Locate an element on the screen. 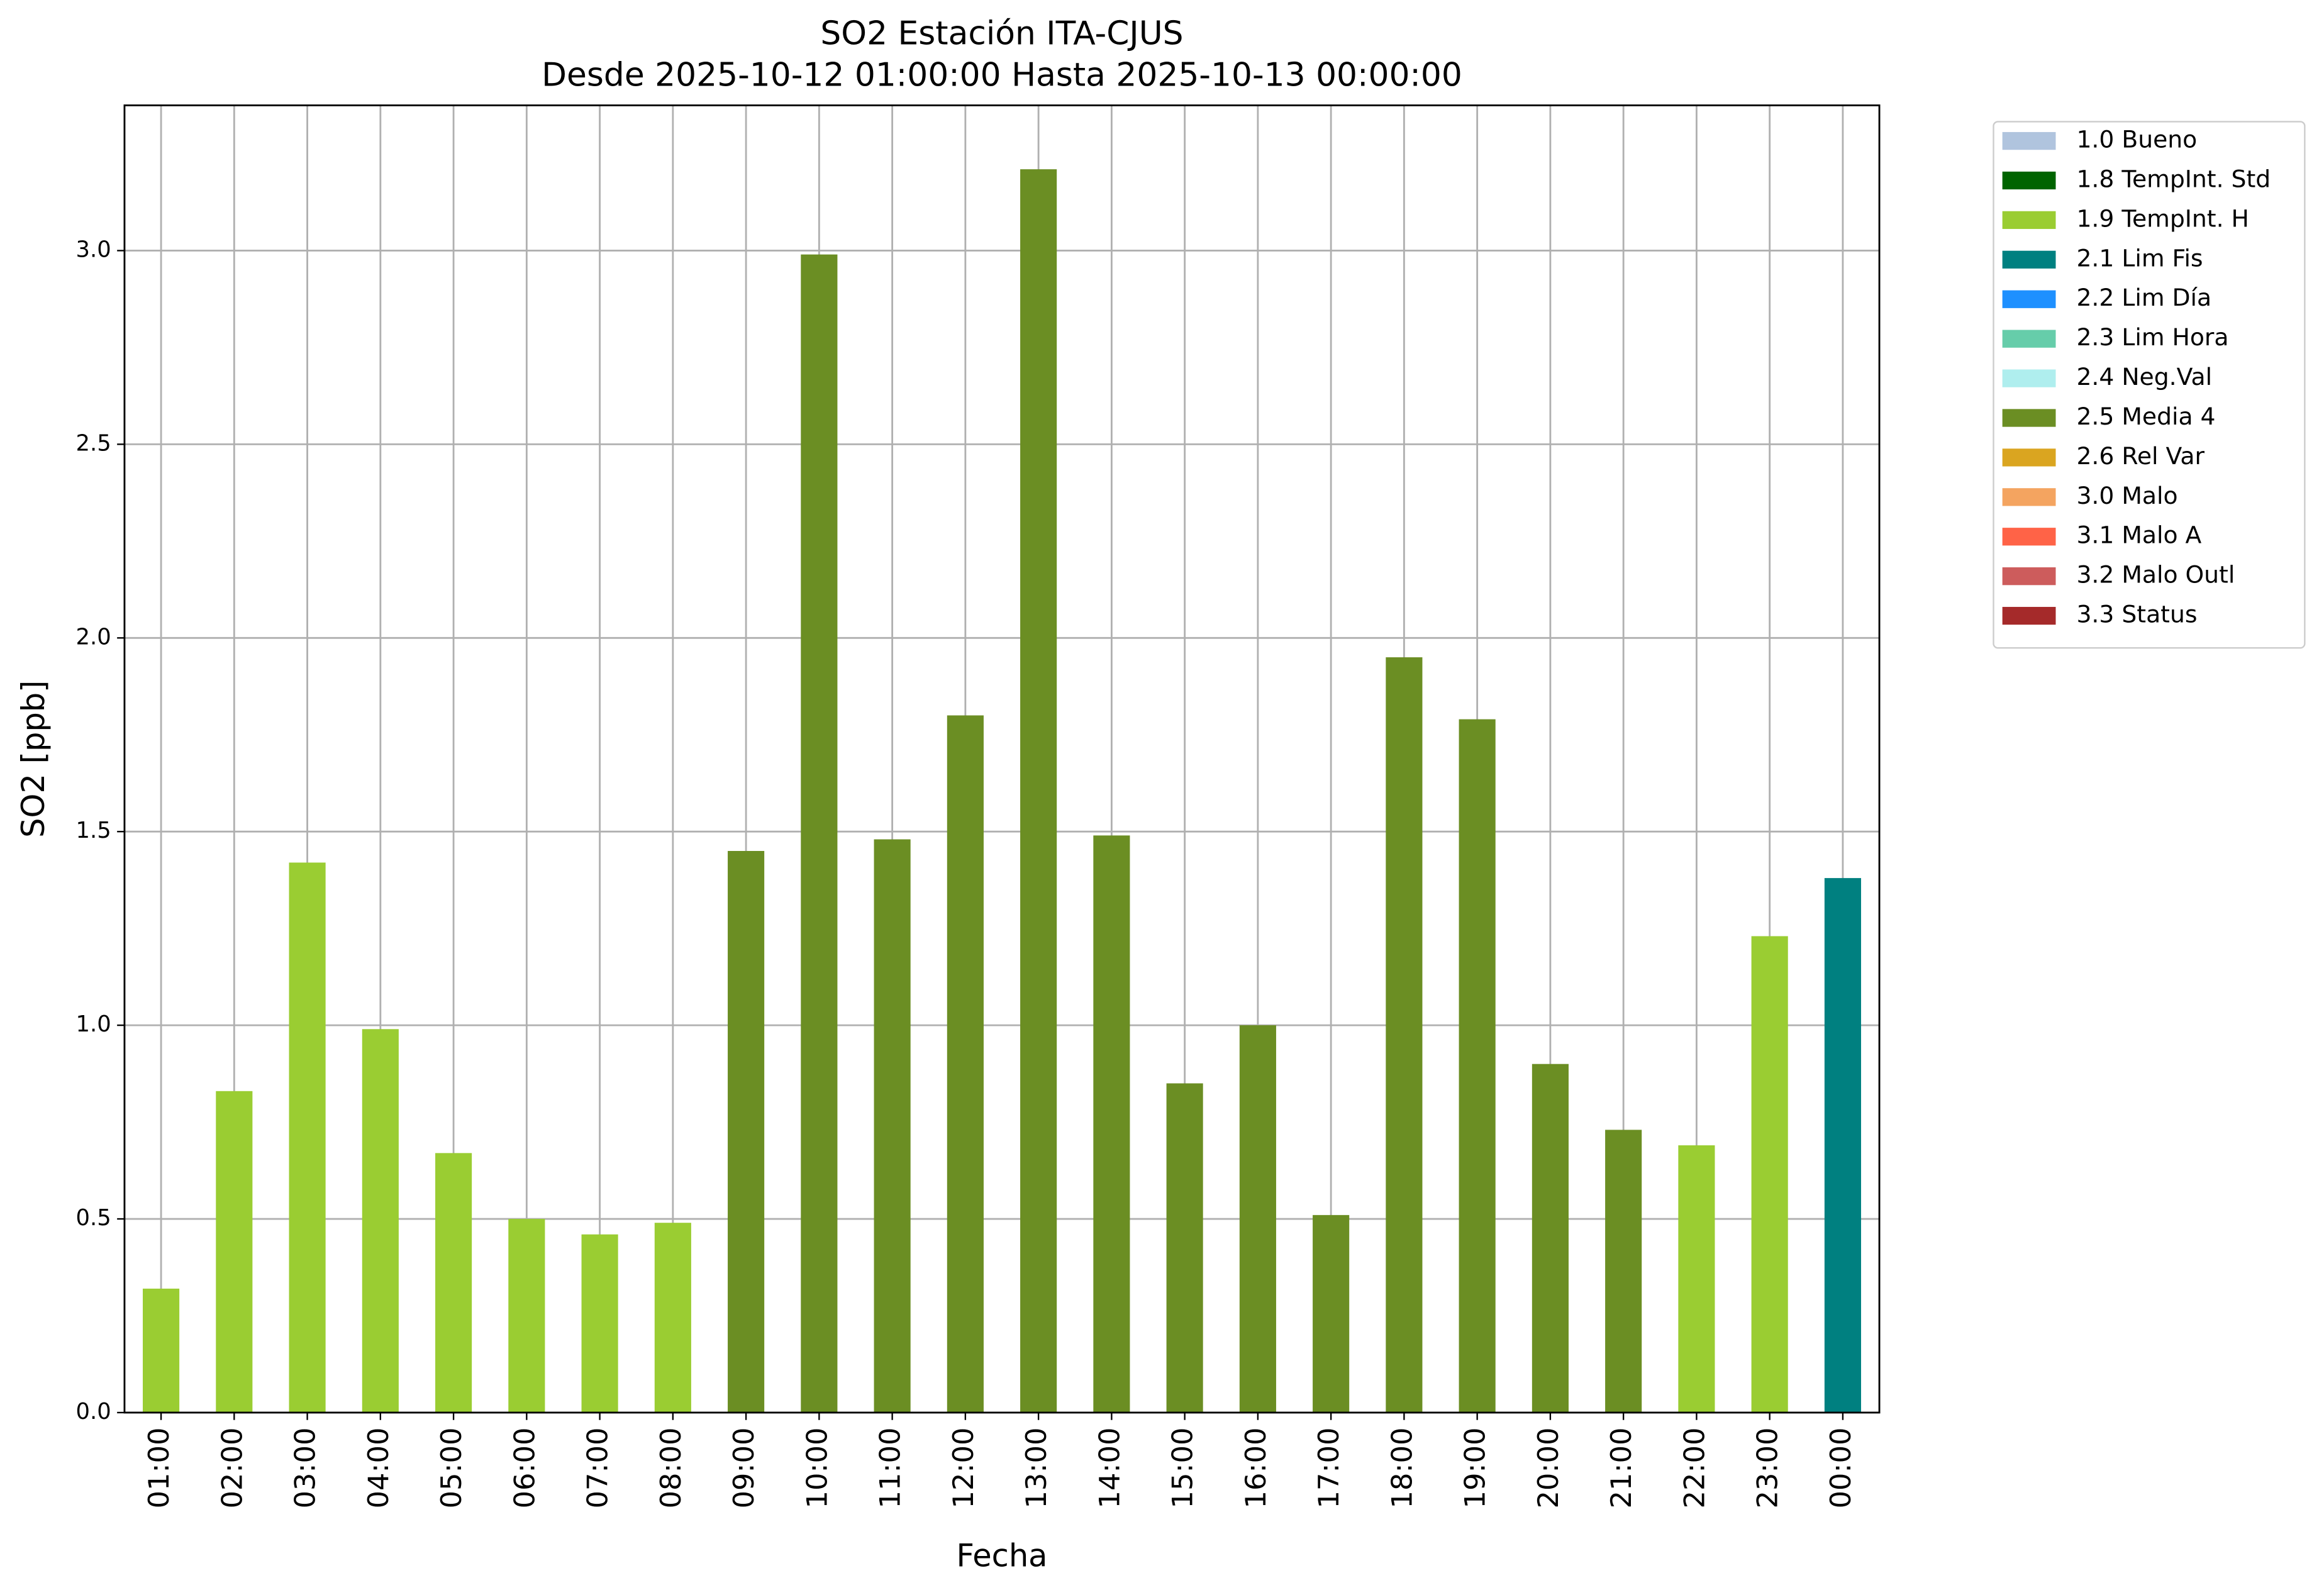 The height and width of the screenshot is (1595, 2324). y-tick-label: 2.5 is located at coordinates (93, 443).